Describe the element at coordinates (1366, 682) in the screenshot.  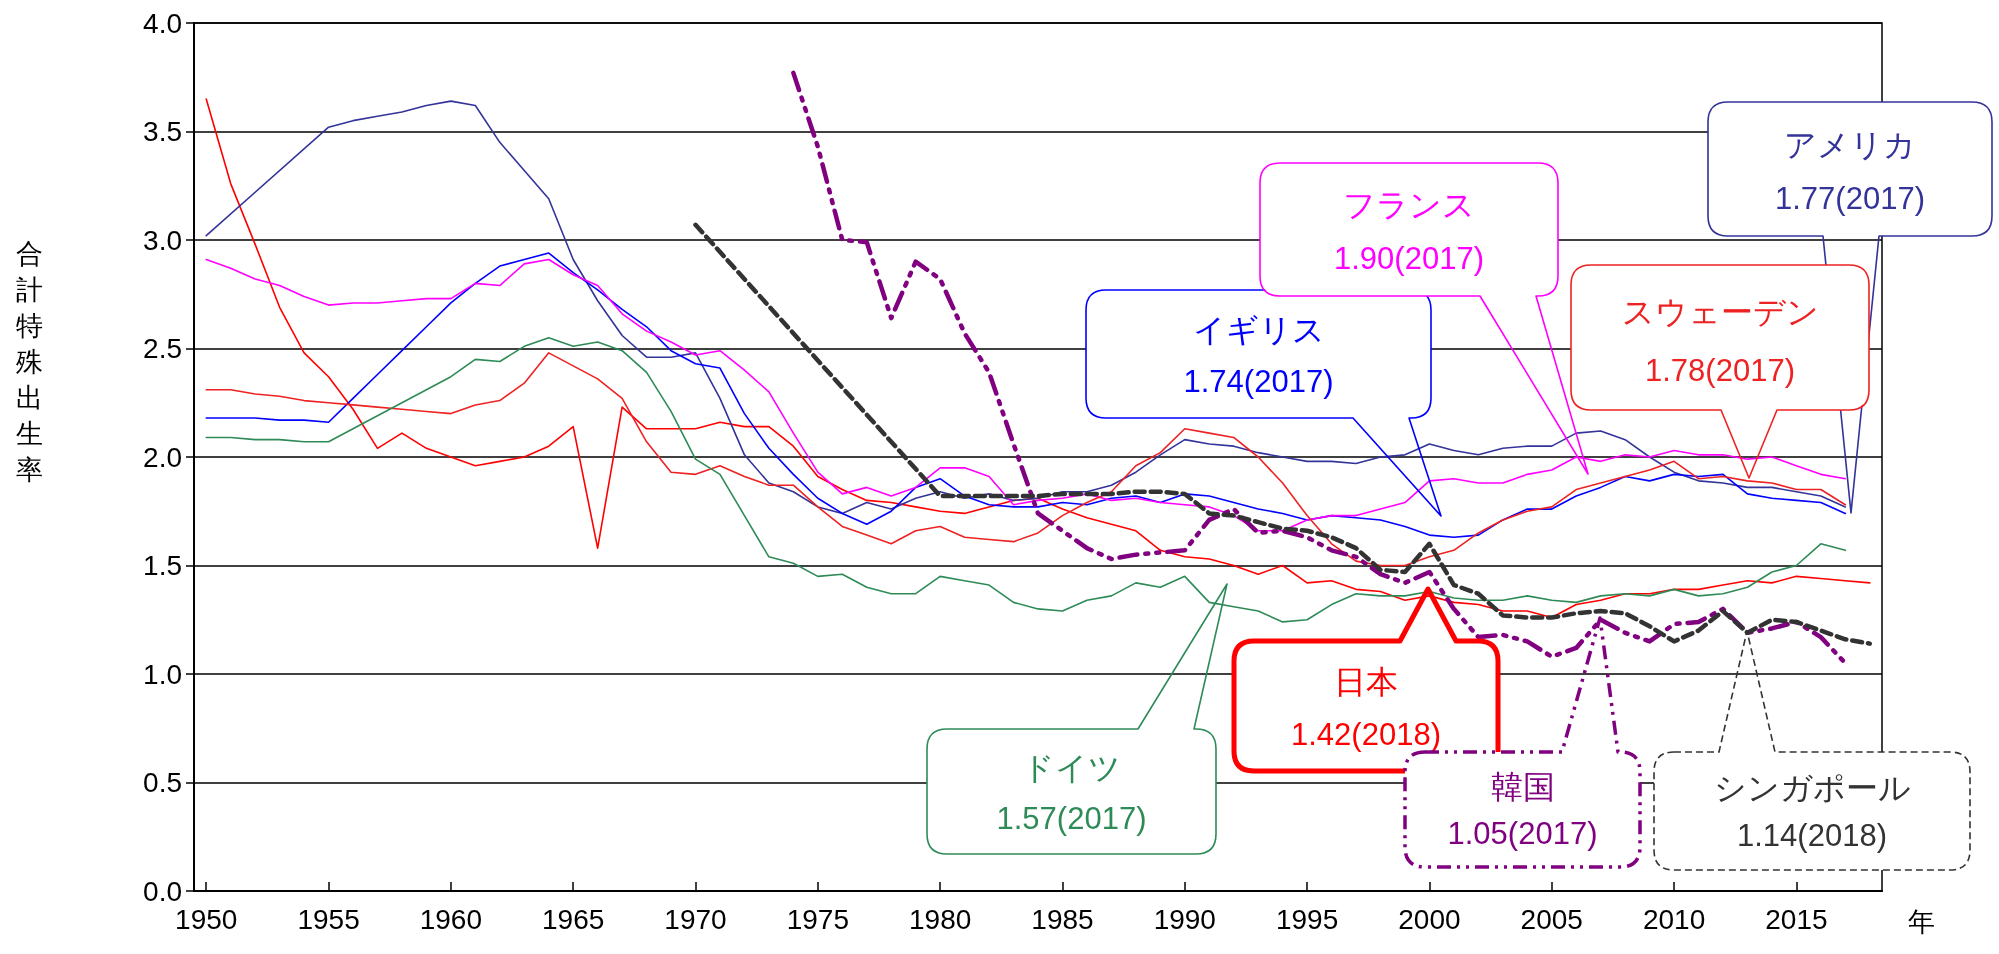
I see `text: 日本` at that location.